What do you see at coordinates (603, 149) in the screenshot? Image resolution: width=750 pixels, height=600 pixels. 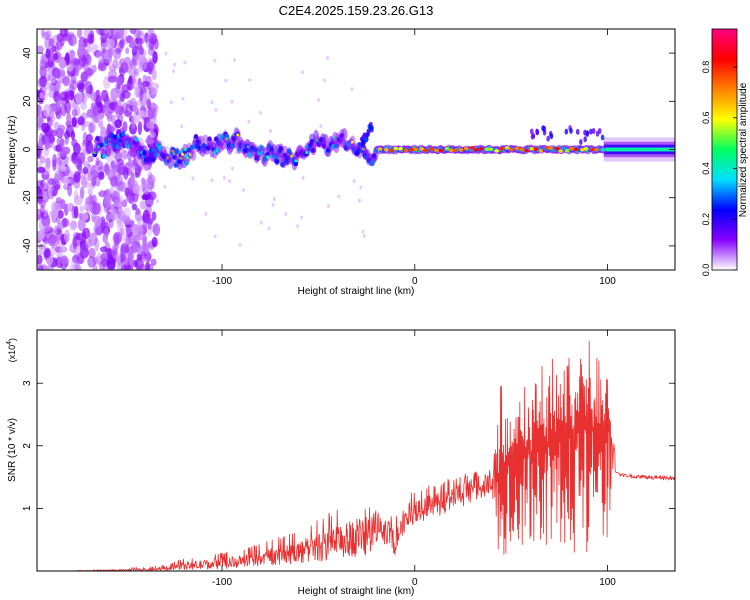 I see `strong-core` at bounding box center [603, 149].